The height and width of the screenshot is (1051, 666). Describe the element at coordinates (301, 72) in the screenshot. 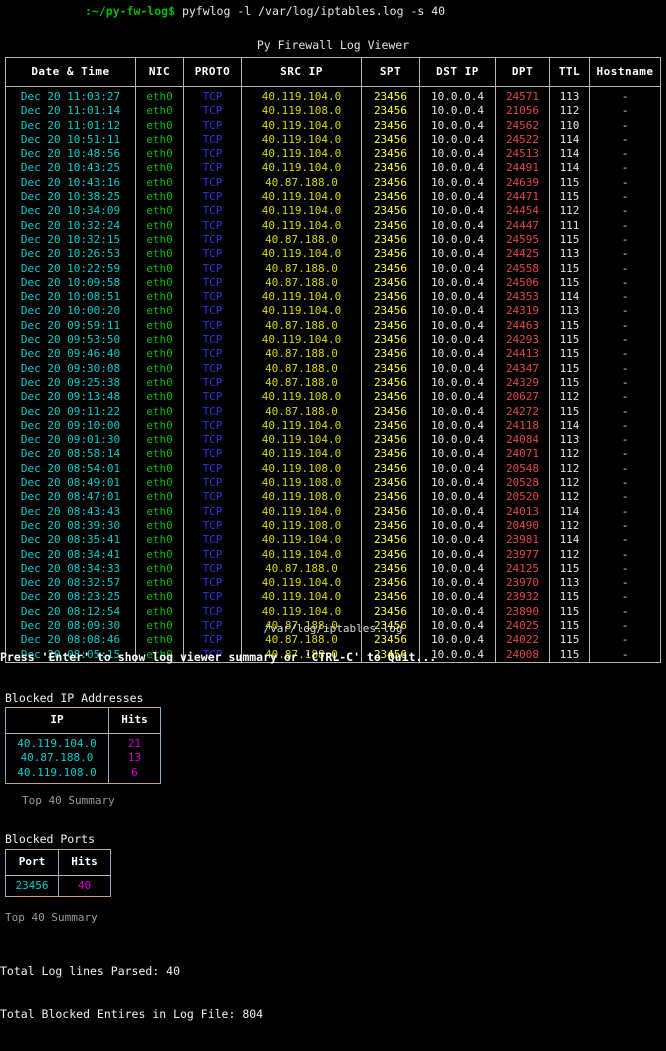

I see `column-header-src-ip: SRC IP` at that location.